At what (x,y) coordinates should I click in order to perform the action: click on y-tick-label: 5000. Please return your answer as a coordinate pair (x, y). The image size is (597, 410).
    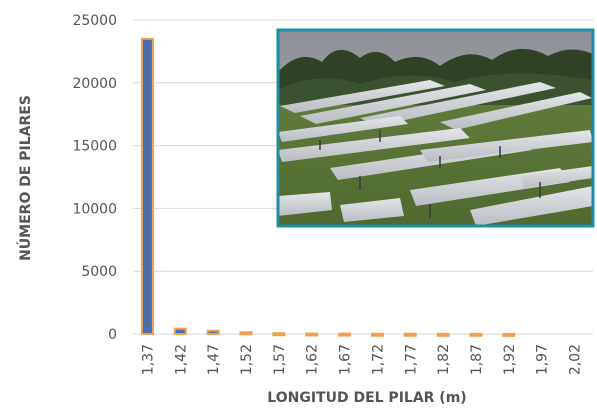
    Looking at the image, I should click on (99, 272).